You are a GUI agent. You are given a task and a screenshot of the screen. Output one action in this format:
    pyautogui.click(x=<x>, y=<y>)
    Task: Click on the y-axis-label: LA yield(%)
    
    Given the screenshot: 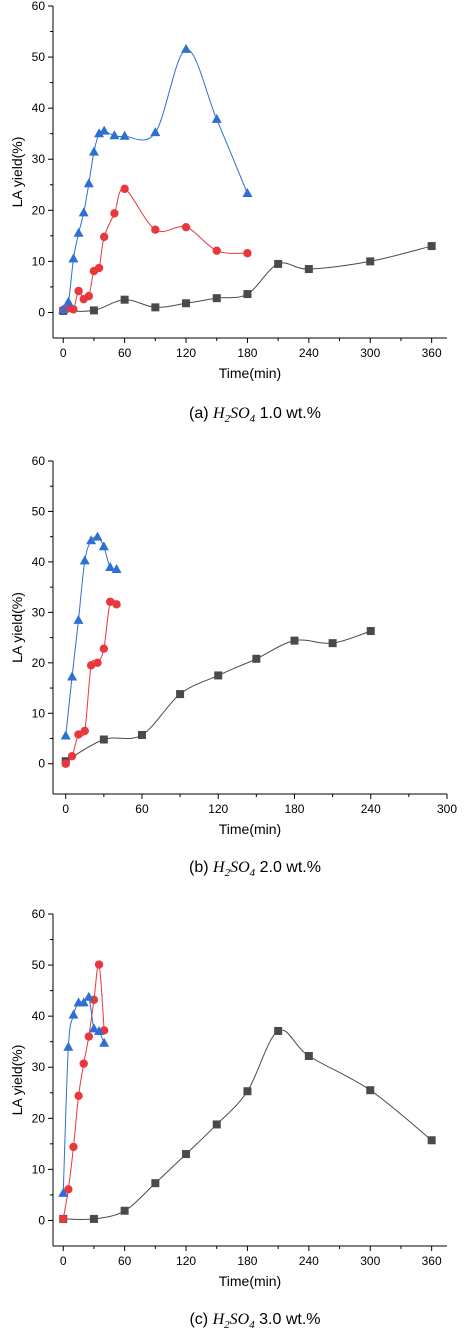 What is the action you would take?
    pyautogui.click(x=17, y=627)
    